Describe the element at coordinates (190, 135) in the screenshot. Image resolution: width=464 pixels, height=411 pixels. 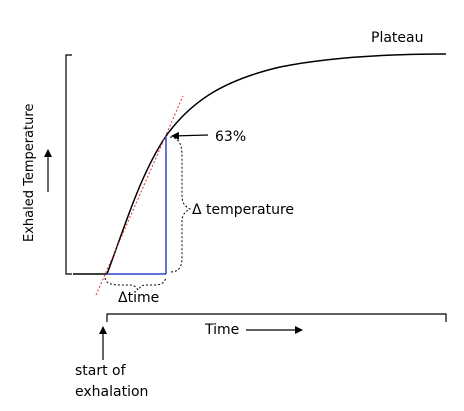
I see `pct63-arrow` at that location.